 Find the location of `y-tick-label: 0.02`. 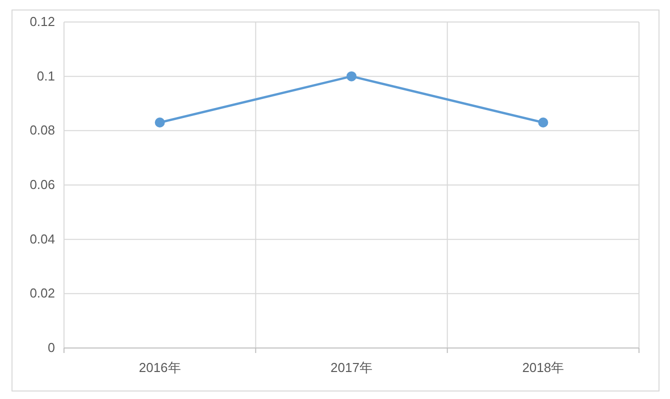

y-tick-label: 0.02 is located at coordinates (42, 293).